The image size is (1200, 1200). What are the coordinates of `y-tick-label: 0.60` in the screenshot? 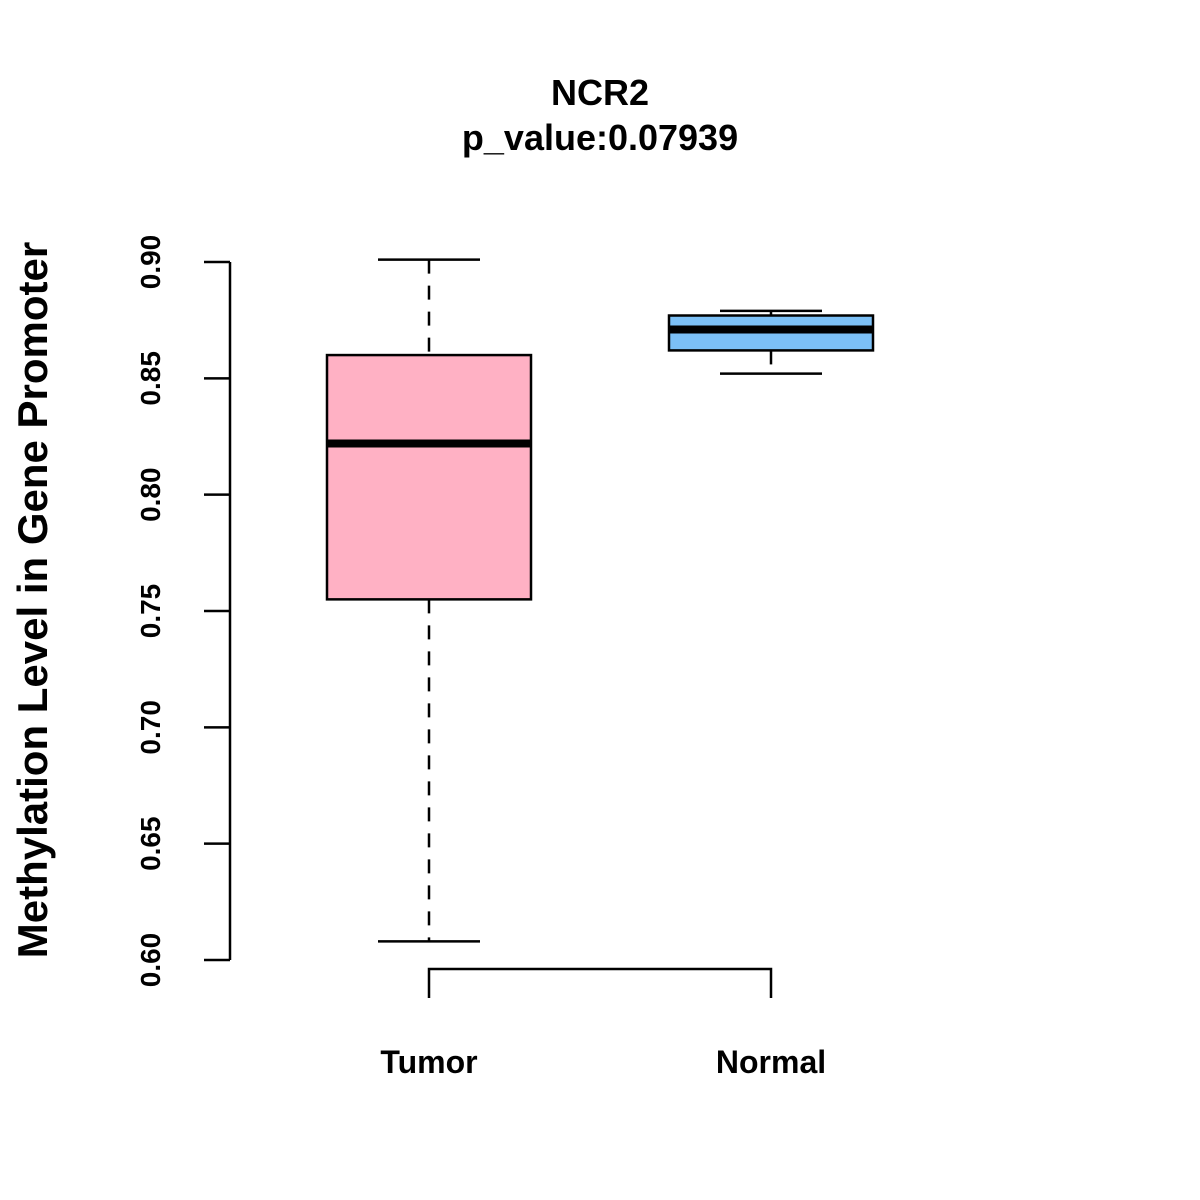 It's located at (150, 960).